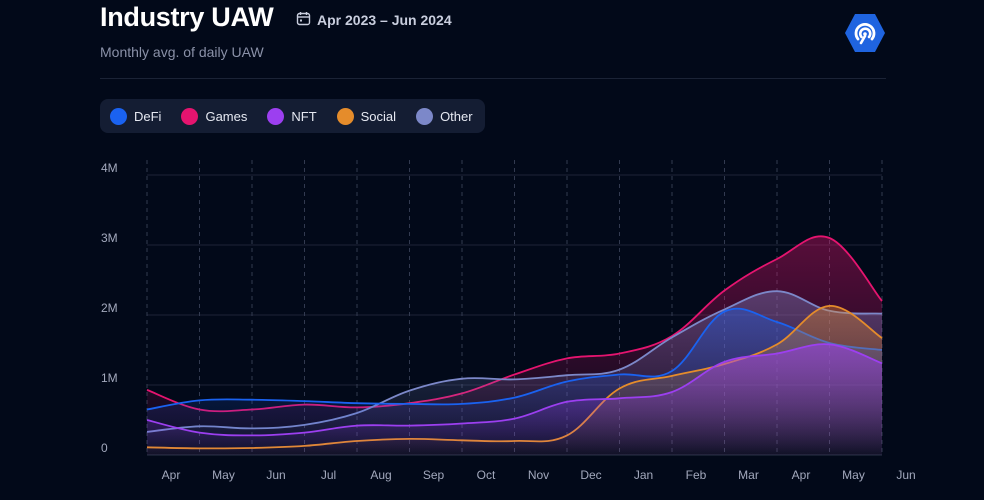 Image resolution: width=984 pixels, height=500 pixels. Describe the element at coordinates (865, 33) in the screenshot. I see `brand-logo-icon` at that location.